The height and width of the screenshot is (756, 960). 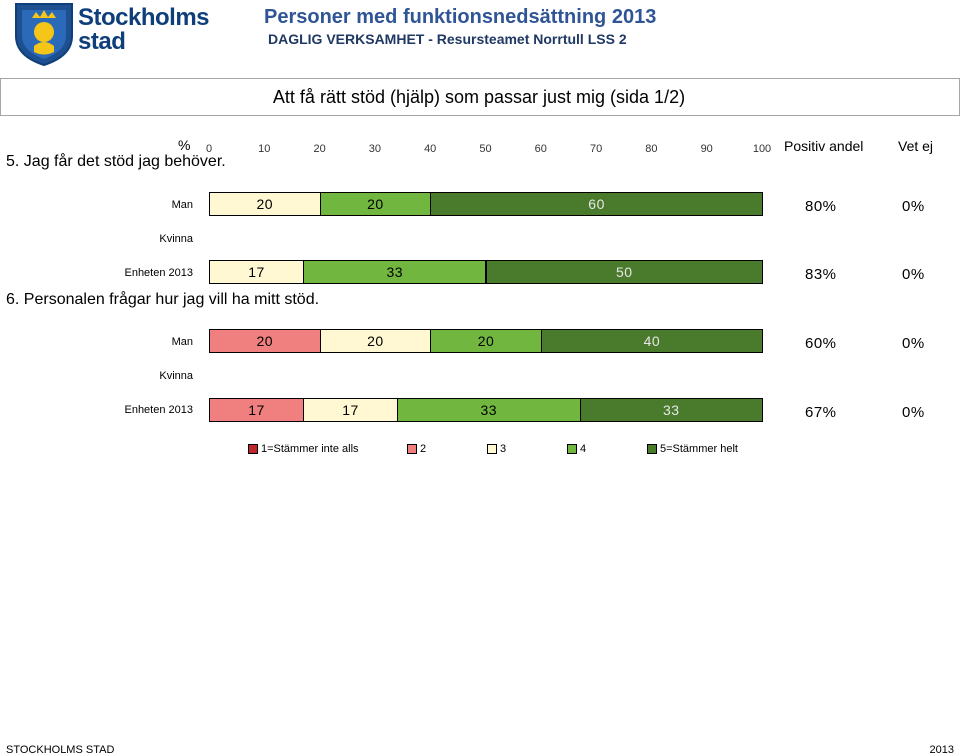 What do you see at coordinates (310, 449) in the screenshot?
I see `legend-label: 1=Stämmer inte alls` at bounding box center [310, 449].